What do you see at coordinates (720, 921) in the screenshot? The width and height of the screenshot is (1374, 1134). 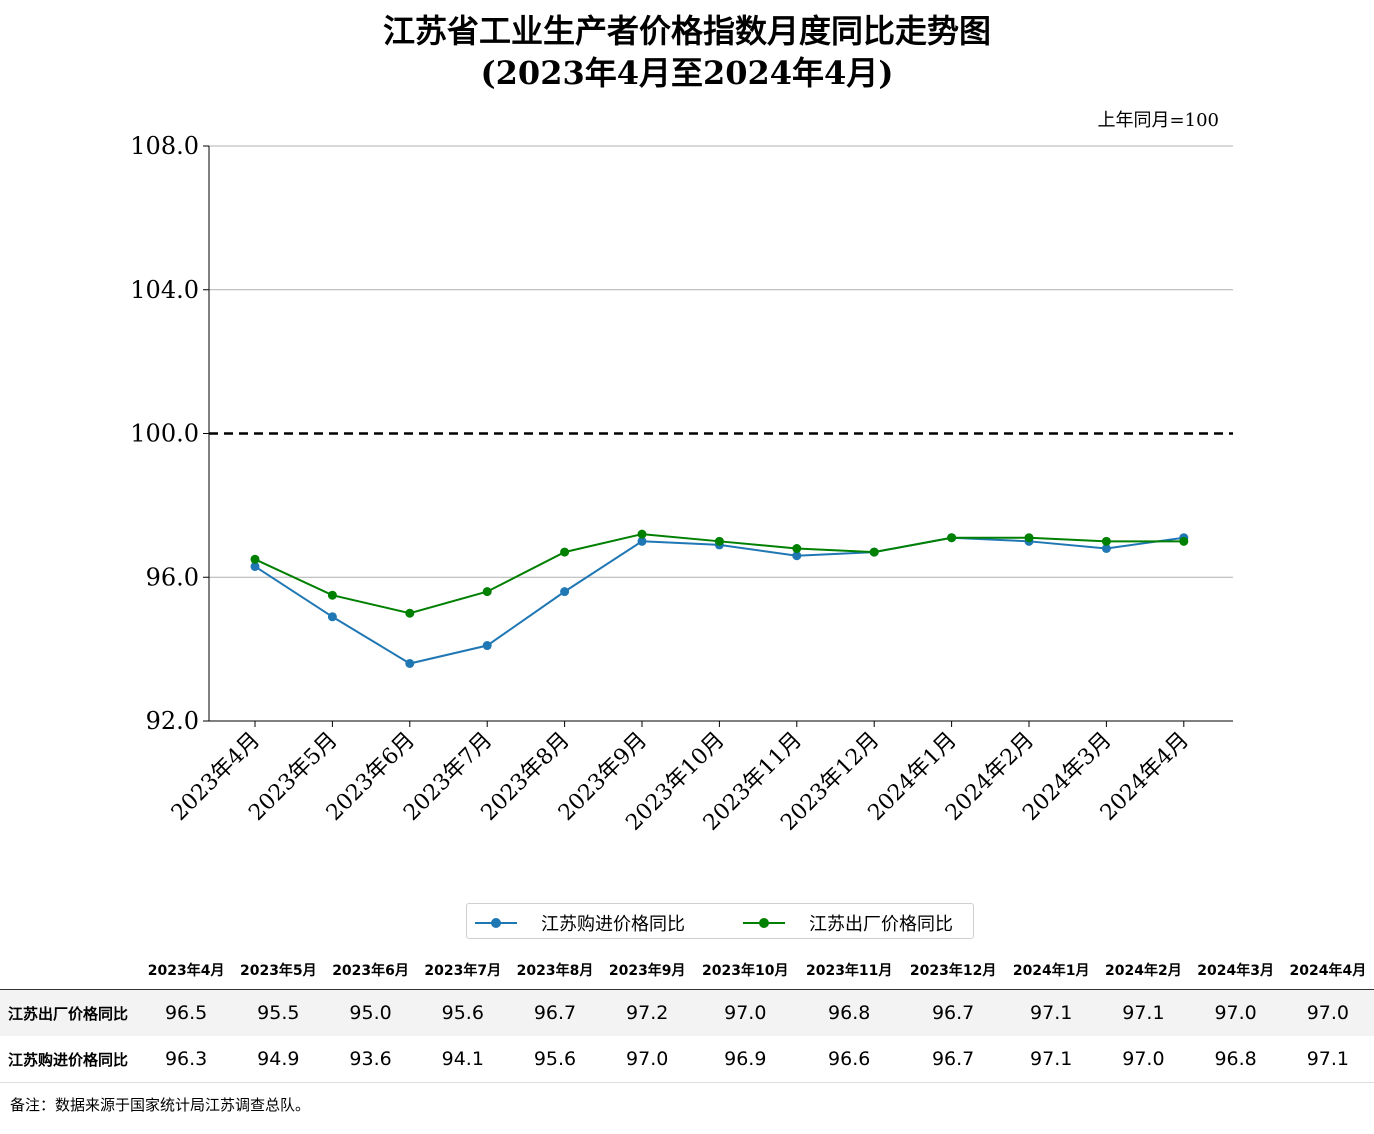 I see `chart-legend: 江苏购进价格同比 江苏出厂价格同比` at bounding box center [720, 921].